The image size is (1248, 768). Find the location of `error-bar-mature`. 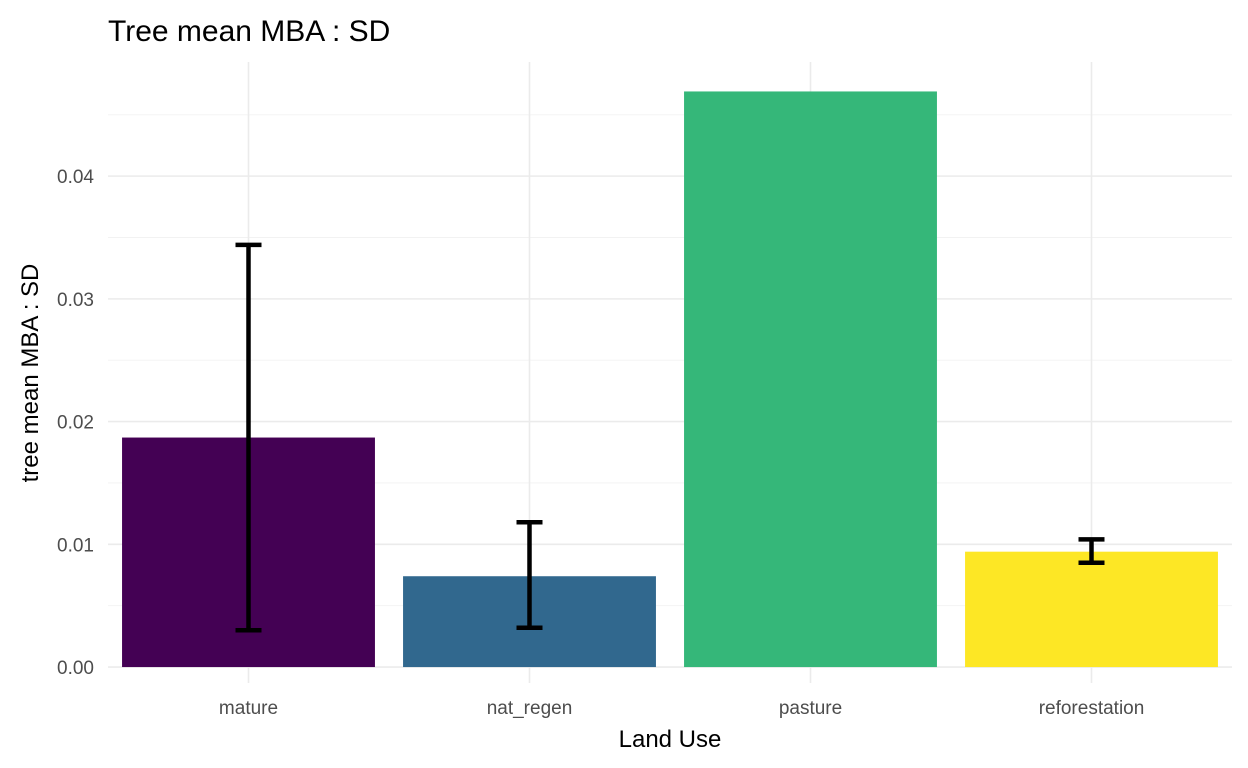

error-bar-mature is located at coordinates (248, 437).